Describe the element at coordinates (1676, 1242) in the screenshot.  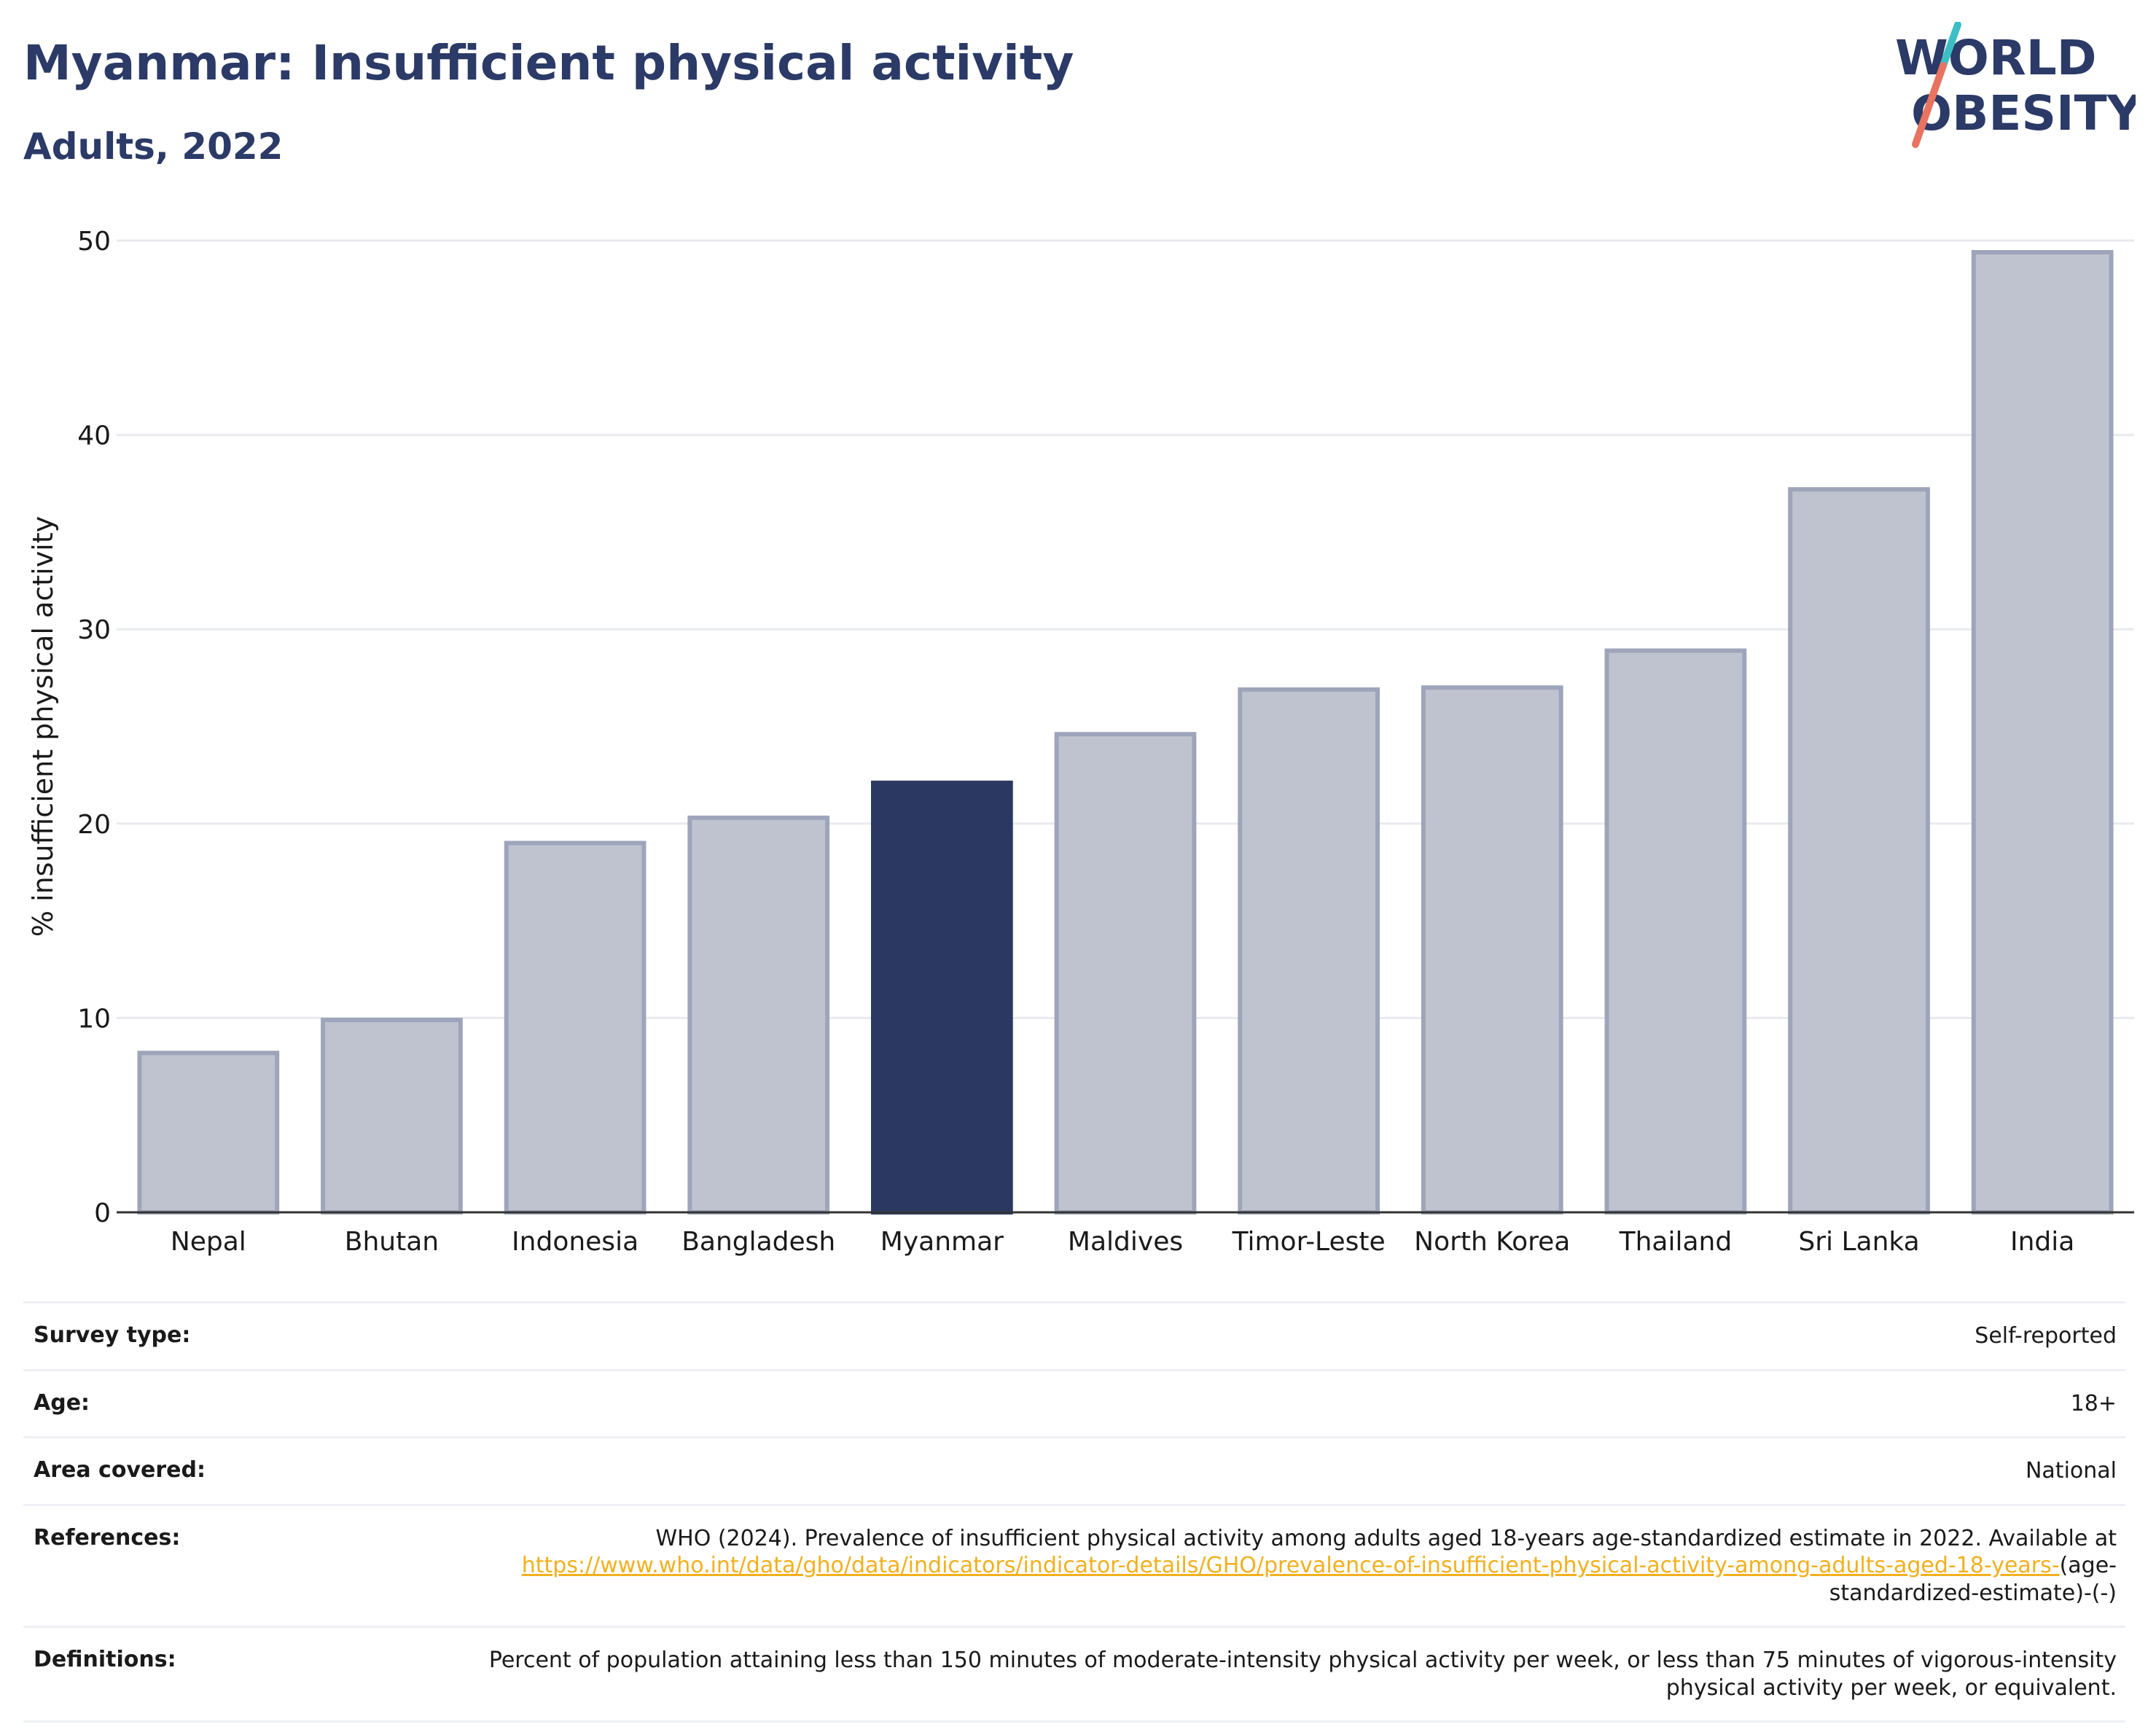
I see `x-tick-label: Thailand` at that location.